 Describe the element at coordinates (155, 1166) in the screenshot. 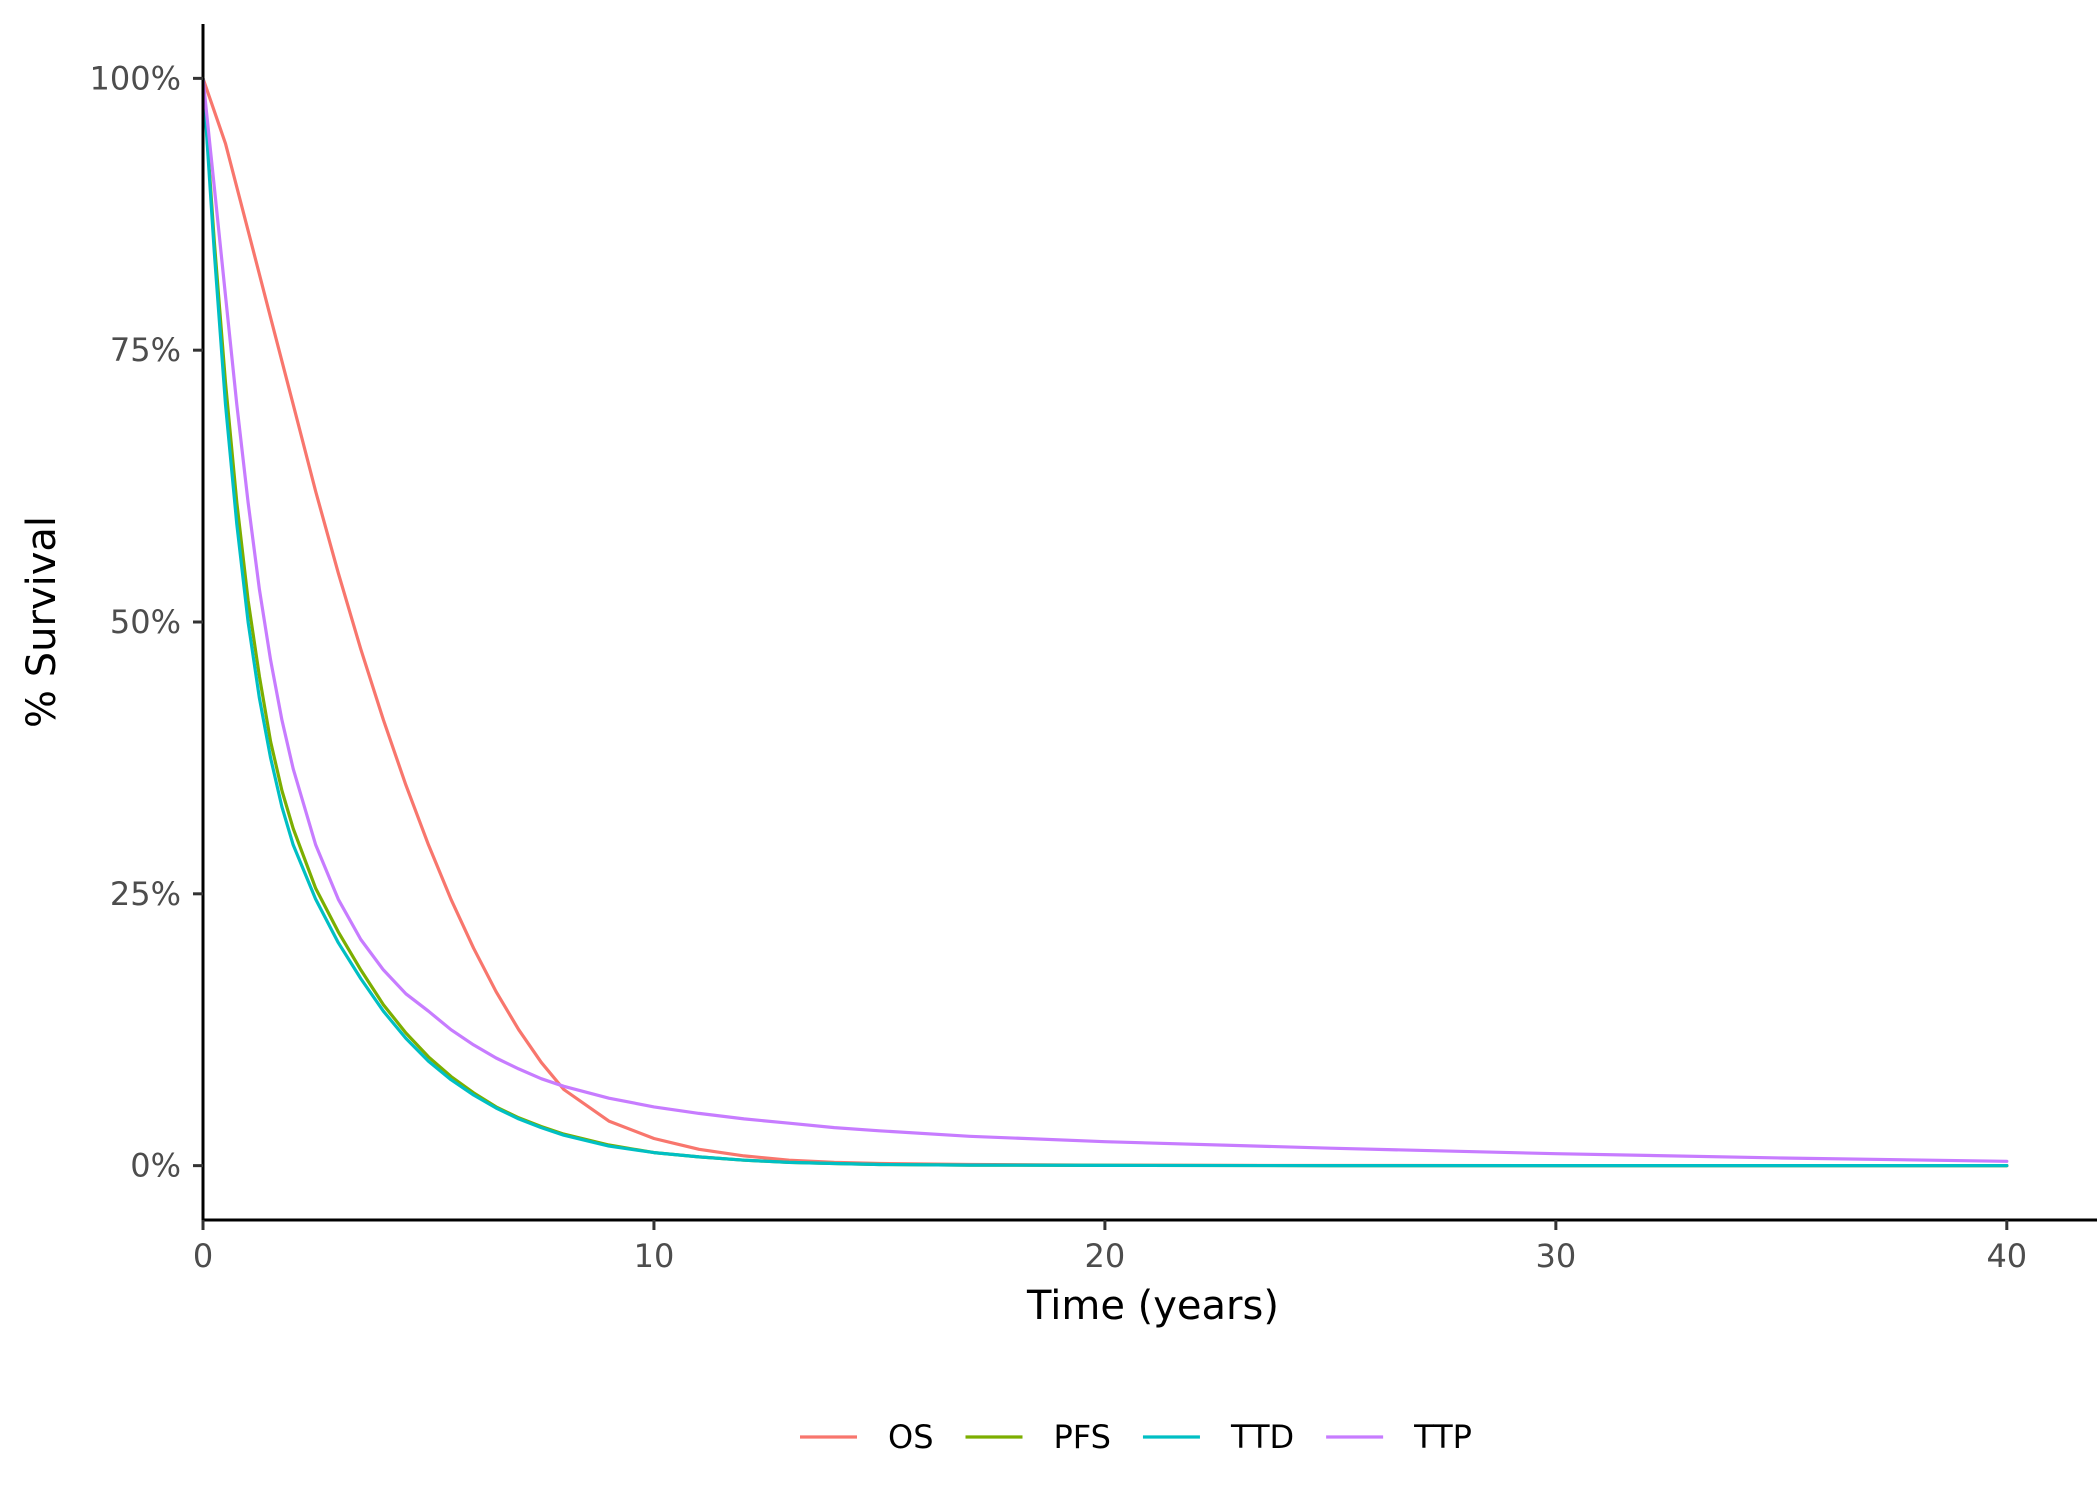

I see `y-tick-label: 0%` at that location.